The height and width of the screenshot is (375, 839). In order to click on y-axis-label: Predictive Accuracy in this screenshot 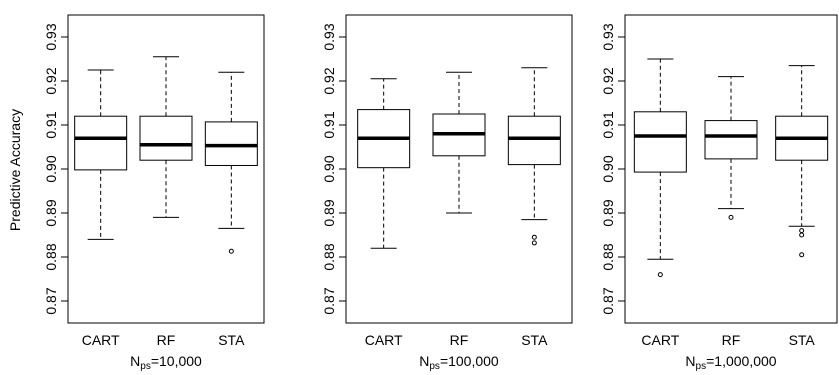, I will do `click(15, 170)`.